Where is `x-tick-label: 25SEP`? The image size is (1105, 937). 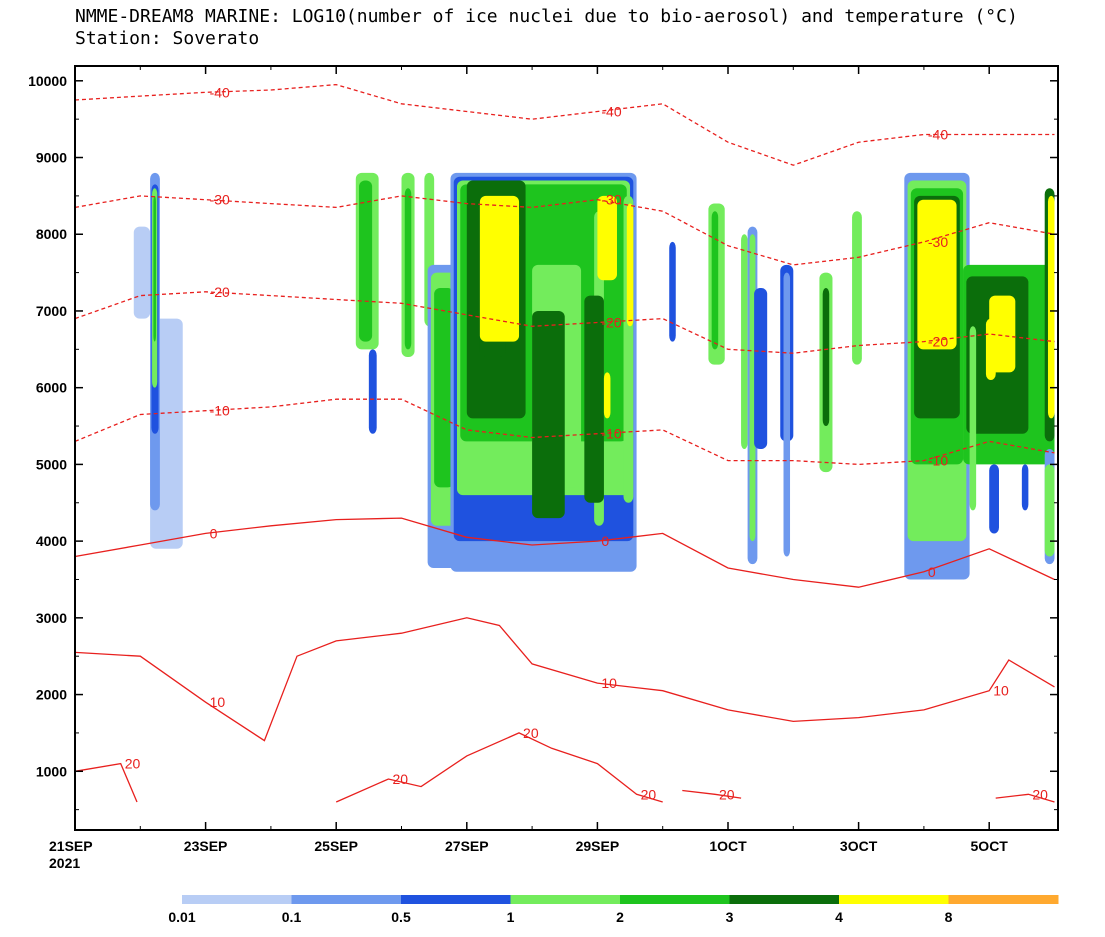 x-tick-label: 25SEP is located at coordinates (336, 846).